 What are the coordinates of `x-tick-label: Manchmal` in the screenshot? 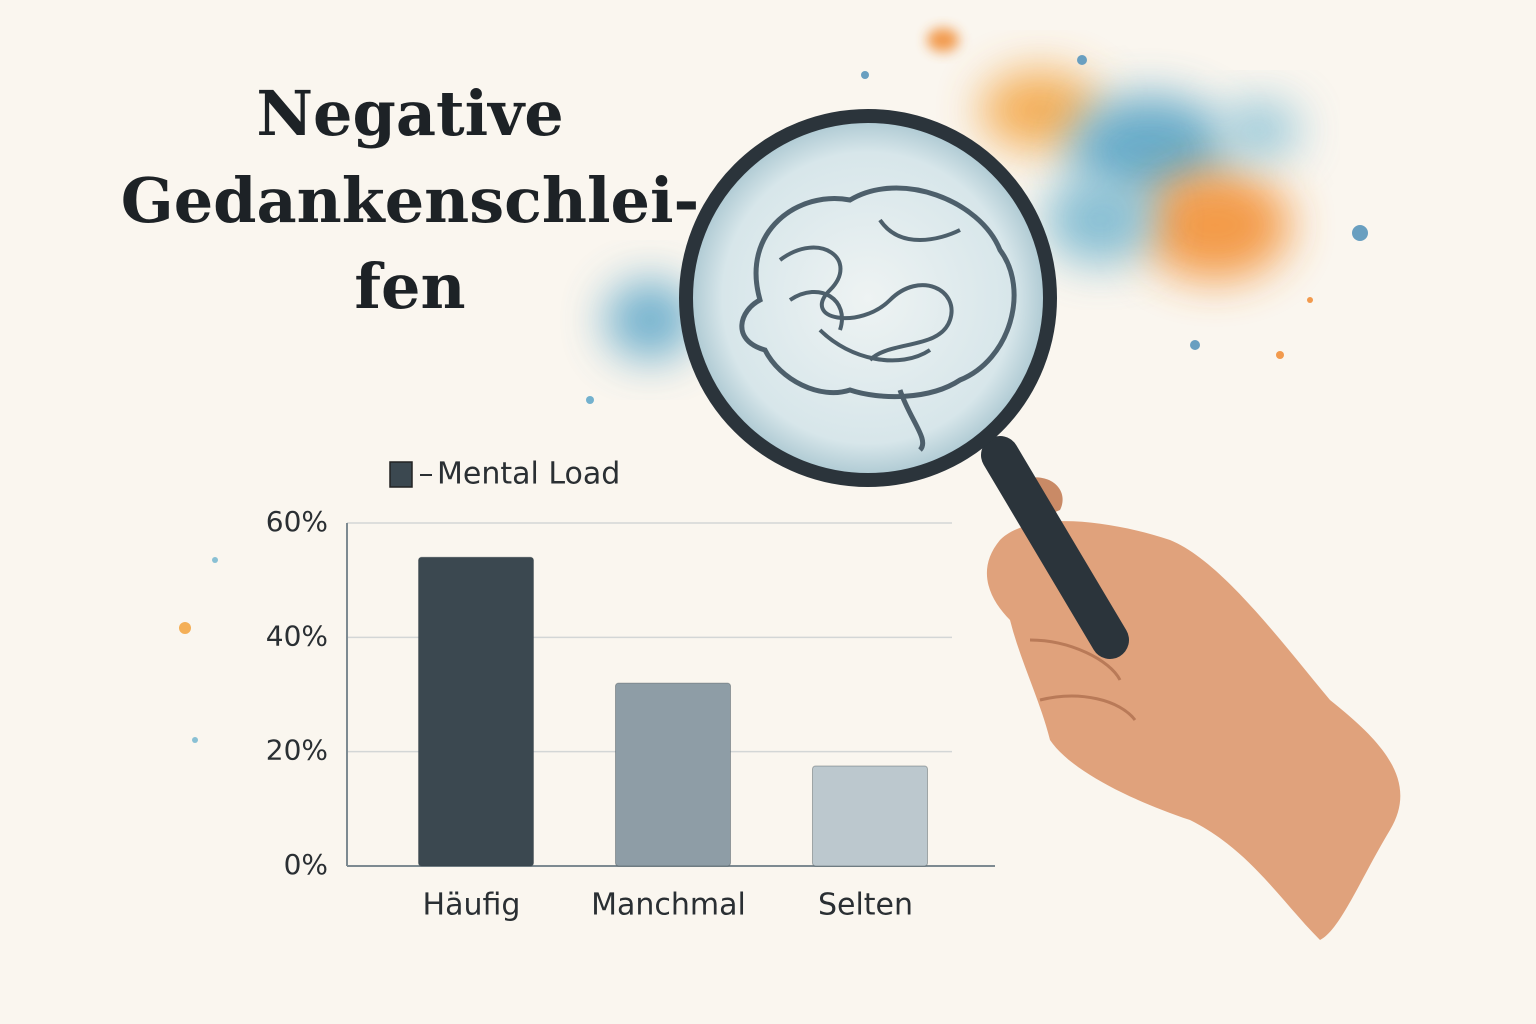 It's located at (668, 905).